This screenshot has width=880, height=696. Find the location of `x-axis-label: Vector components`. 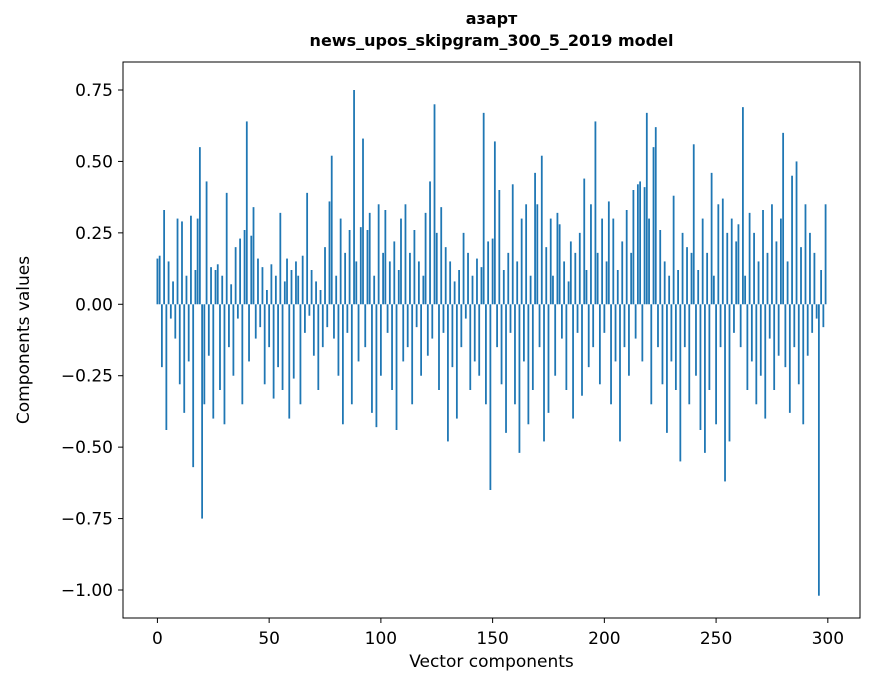

x-axis-label: Vector components is located at coordinates (491, 662).